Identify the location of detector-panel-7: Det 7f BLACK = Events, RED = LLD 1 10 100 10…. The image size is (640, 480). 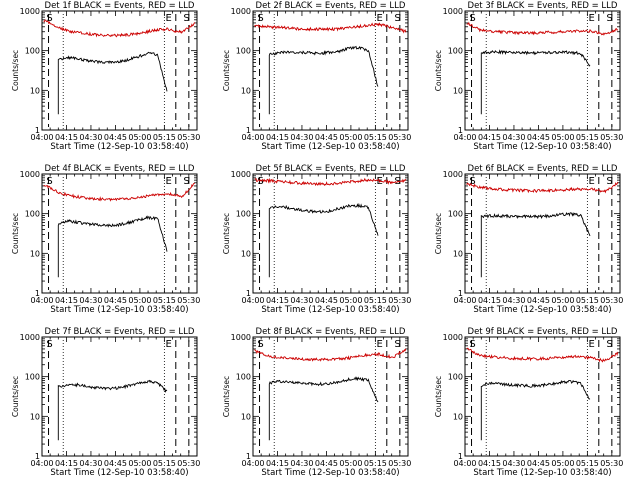
(105, 402).